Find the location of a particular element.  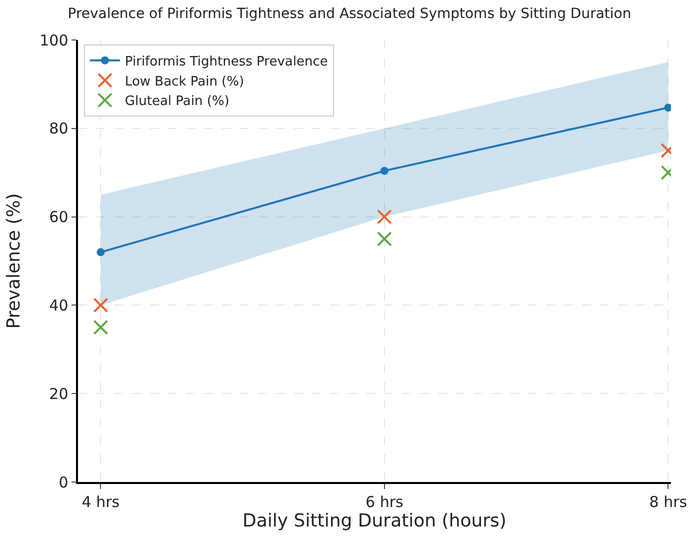

x-tick-label: 8 hrs is located at coordinates (668, 501).